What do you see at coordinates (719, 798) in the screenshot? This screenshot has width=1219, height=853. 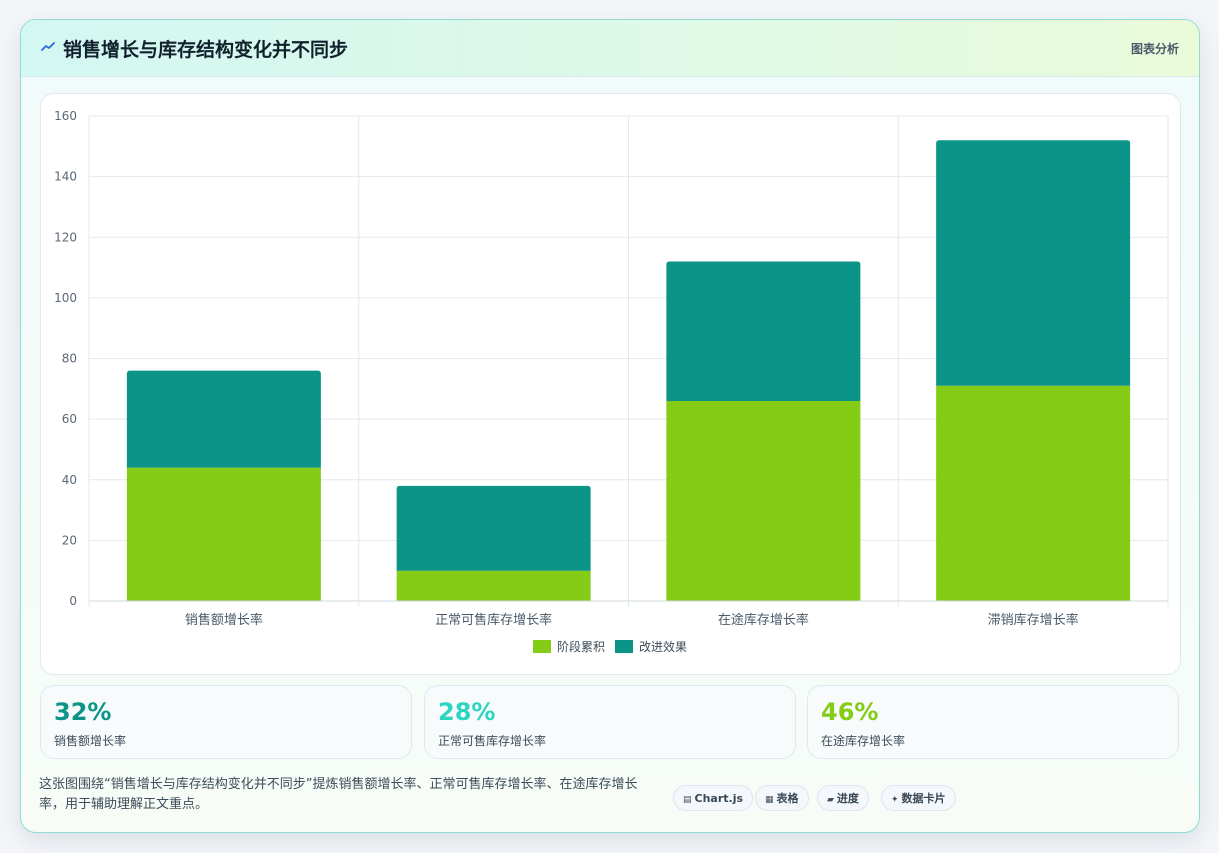 I see `tag-label: Chart.js` at bounding box center [719, 798].